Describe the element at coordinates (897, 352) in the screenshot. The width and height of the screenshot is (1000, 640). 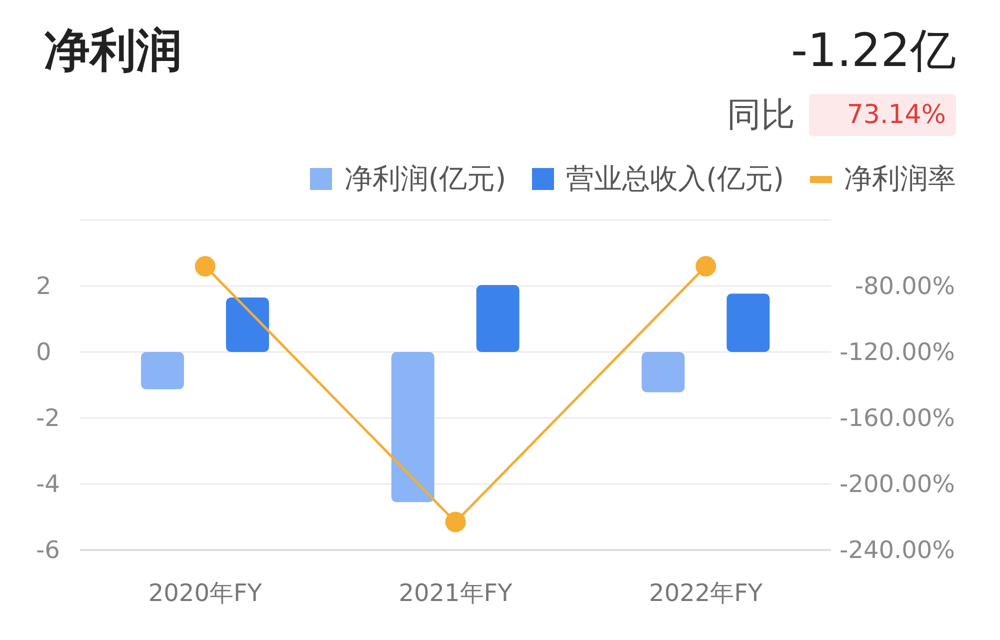
I see `y2-tick-label: -120.00%` at that location.